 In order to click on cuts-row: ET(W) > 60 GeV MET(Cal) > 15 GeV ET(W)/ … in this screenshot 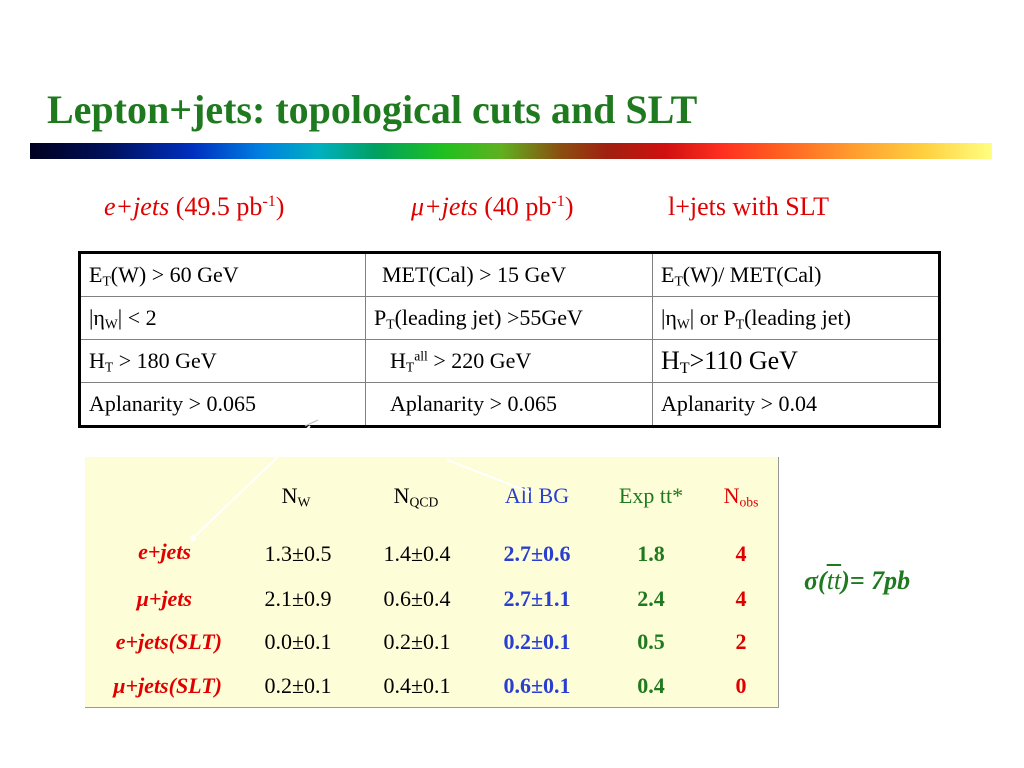, I will do `click(509, 274)`.